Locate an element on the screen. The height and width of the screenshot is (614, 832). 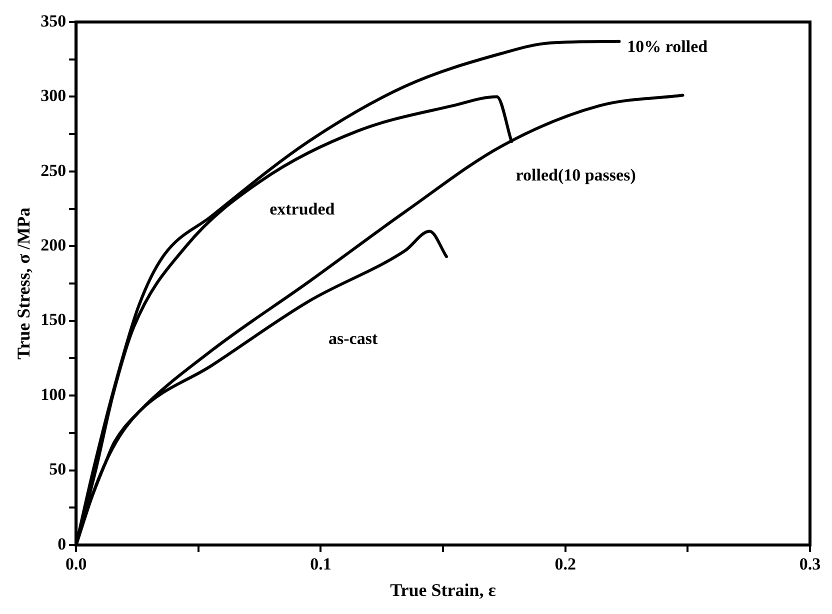
y-tick-label: 100 is located at coordinates (53, 394).